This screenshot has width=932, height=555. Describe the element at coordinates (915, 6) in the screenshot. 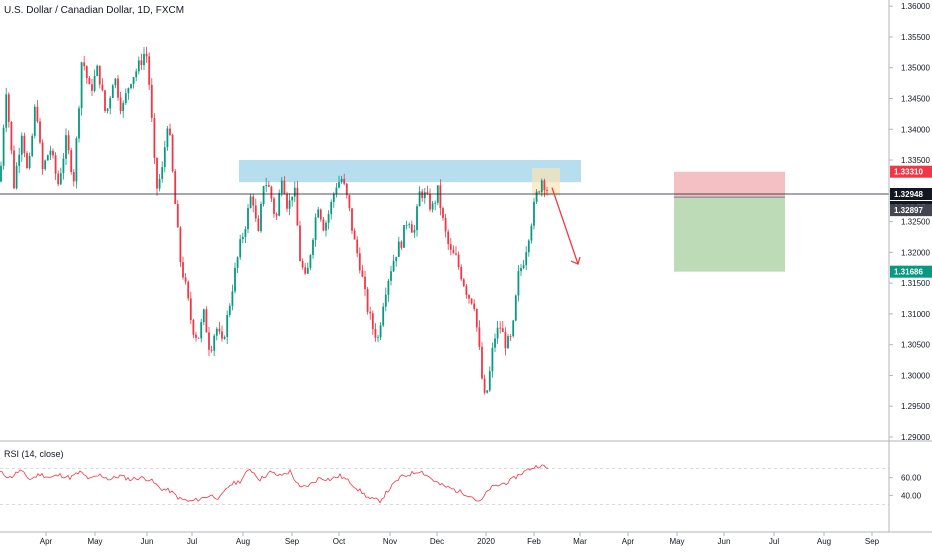

I see `price-tick-label: 1.36000` at that location.